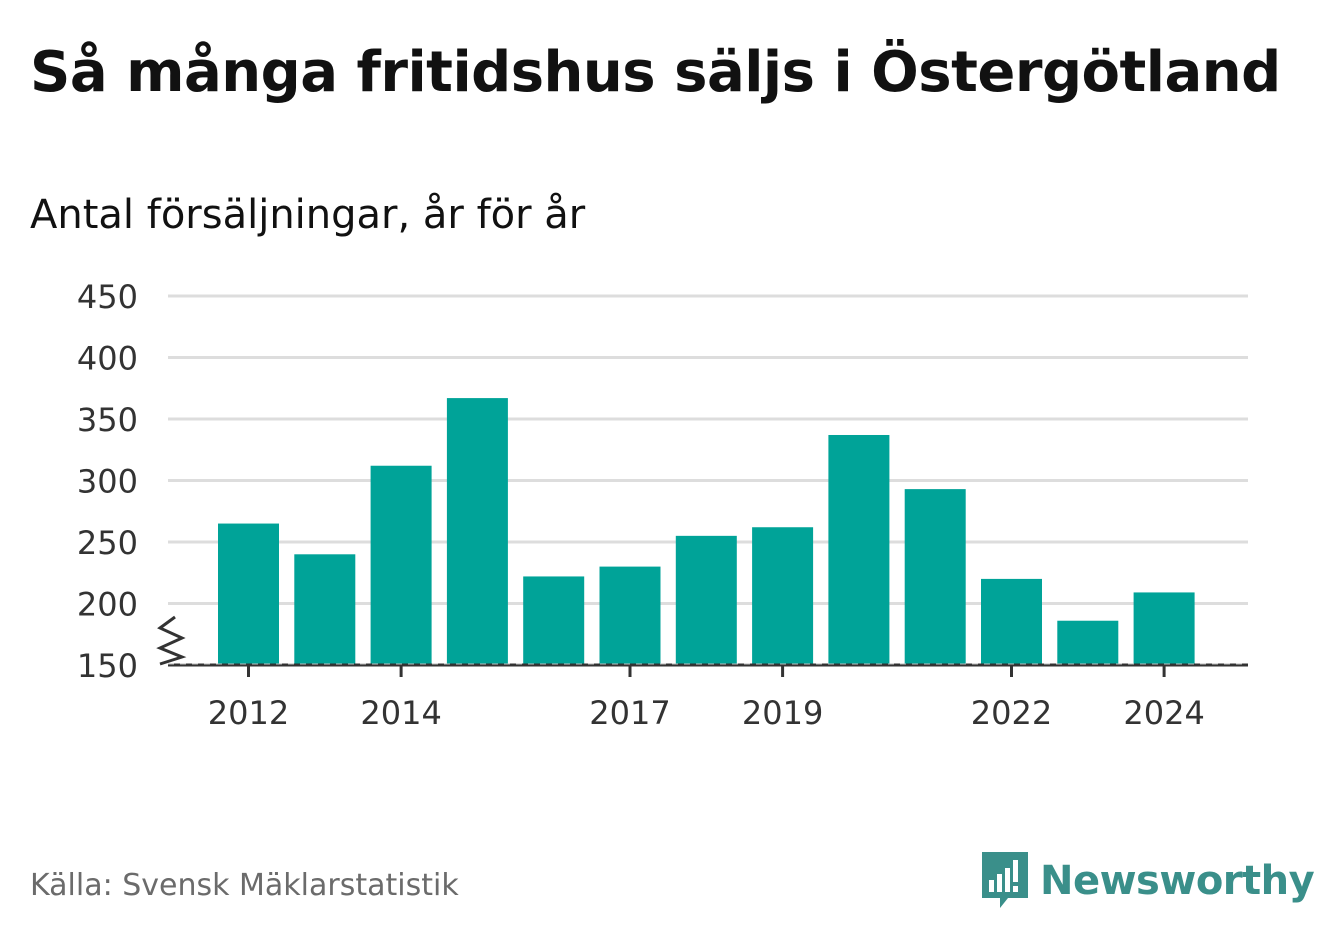 The image size is (1322, 939). Describe the element at coordinates (935, 577) in the screenshot. I see `bar-2021` at that location.